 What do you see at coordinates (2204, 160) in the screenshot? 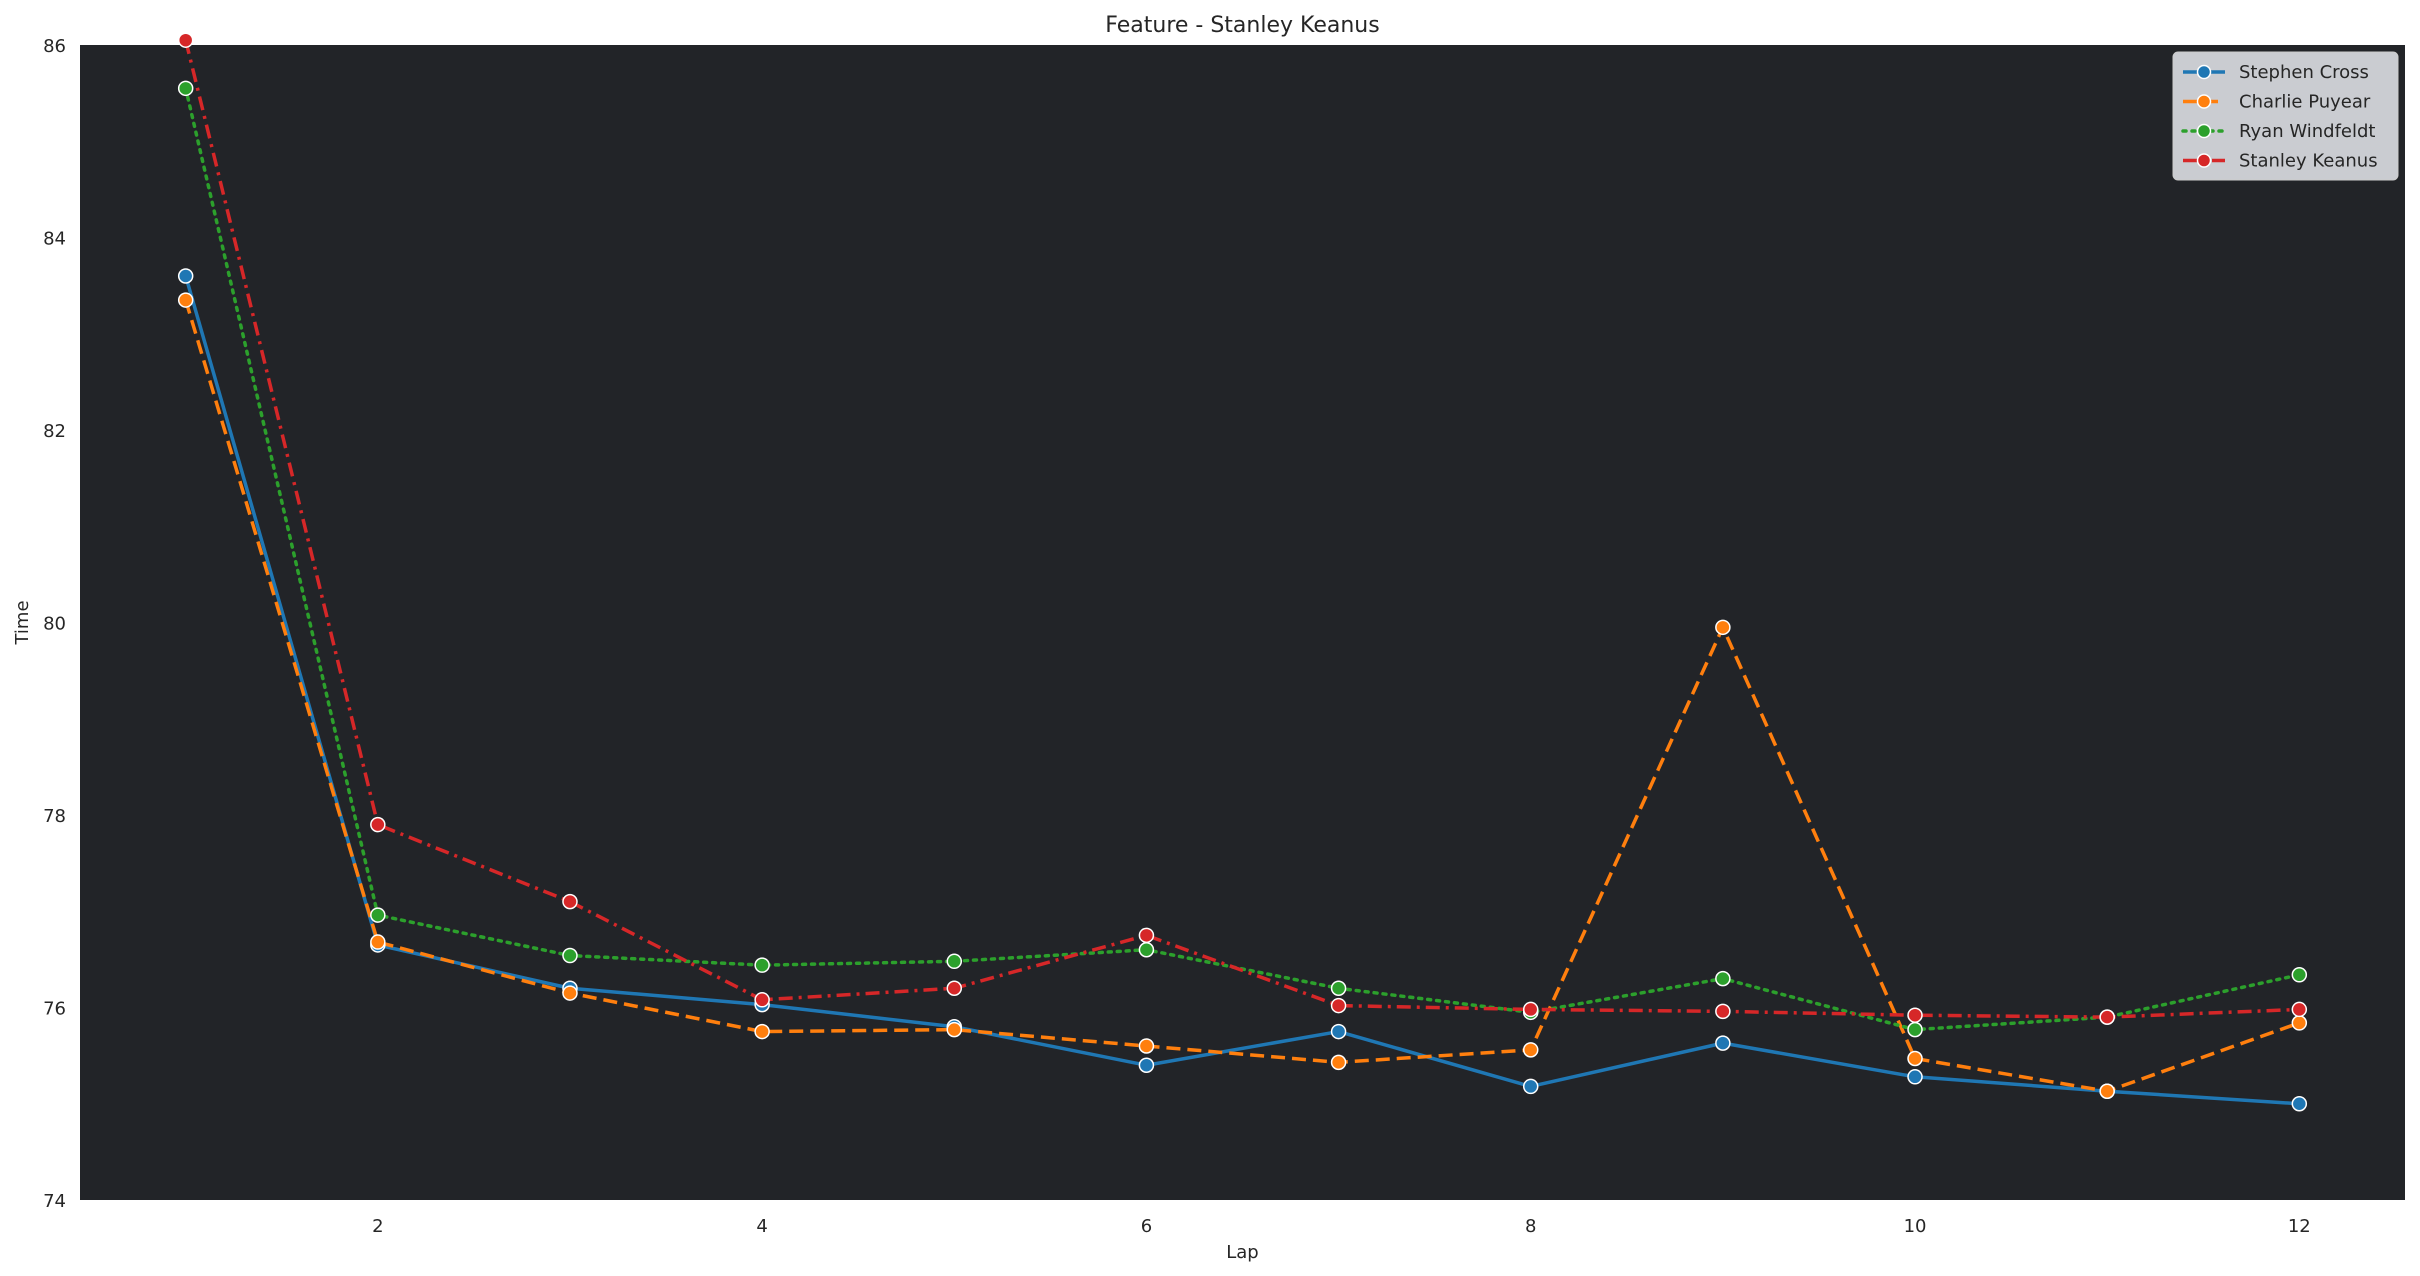
I see `legend-marker-stanley-keanus` at bounding box center [2204, 160].